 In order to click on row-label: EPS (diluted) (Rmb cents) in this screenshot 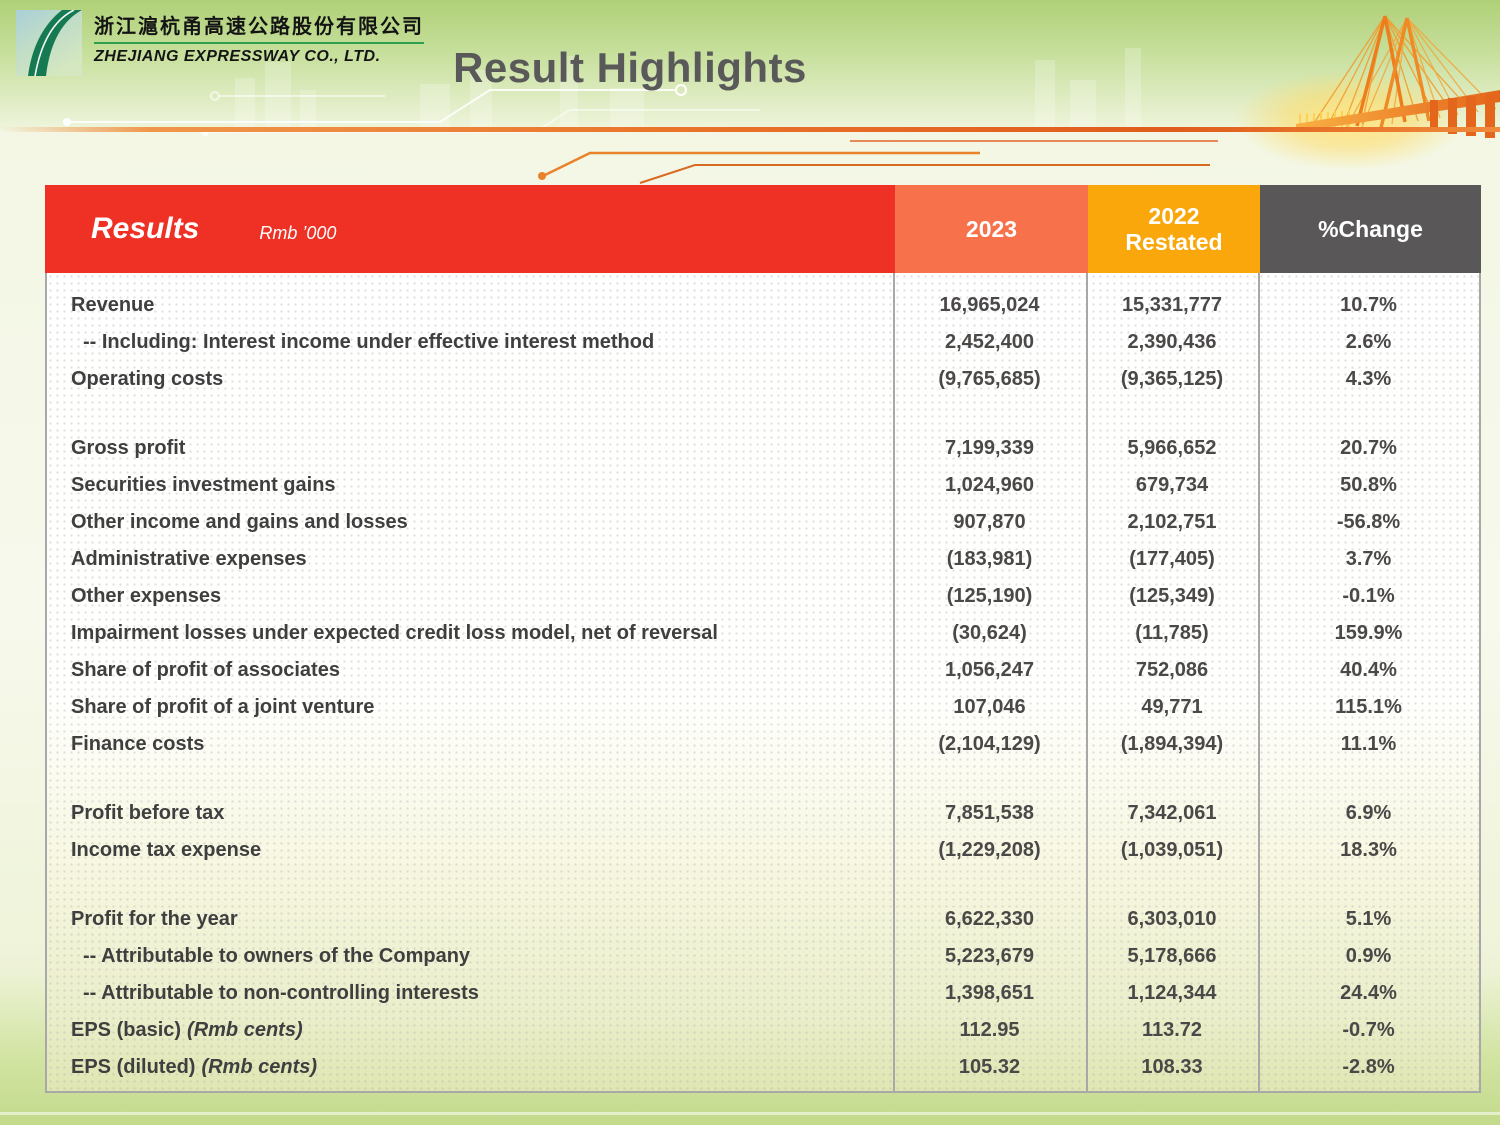, I will do `click(194, 1067)`.